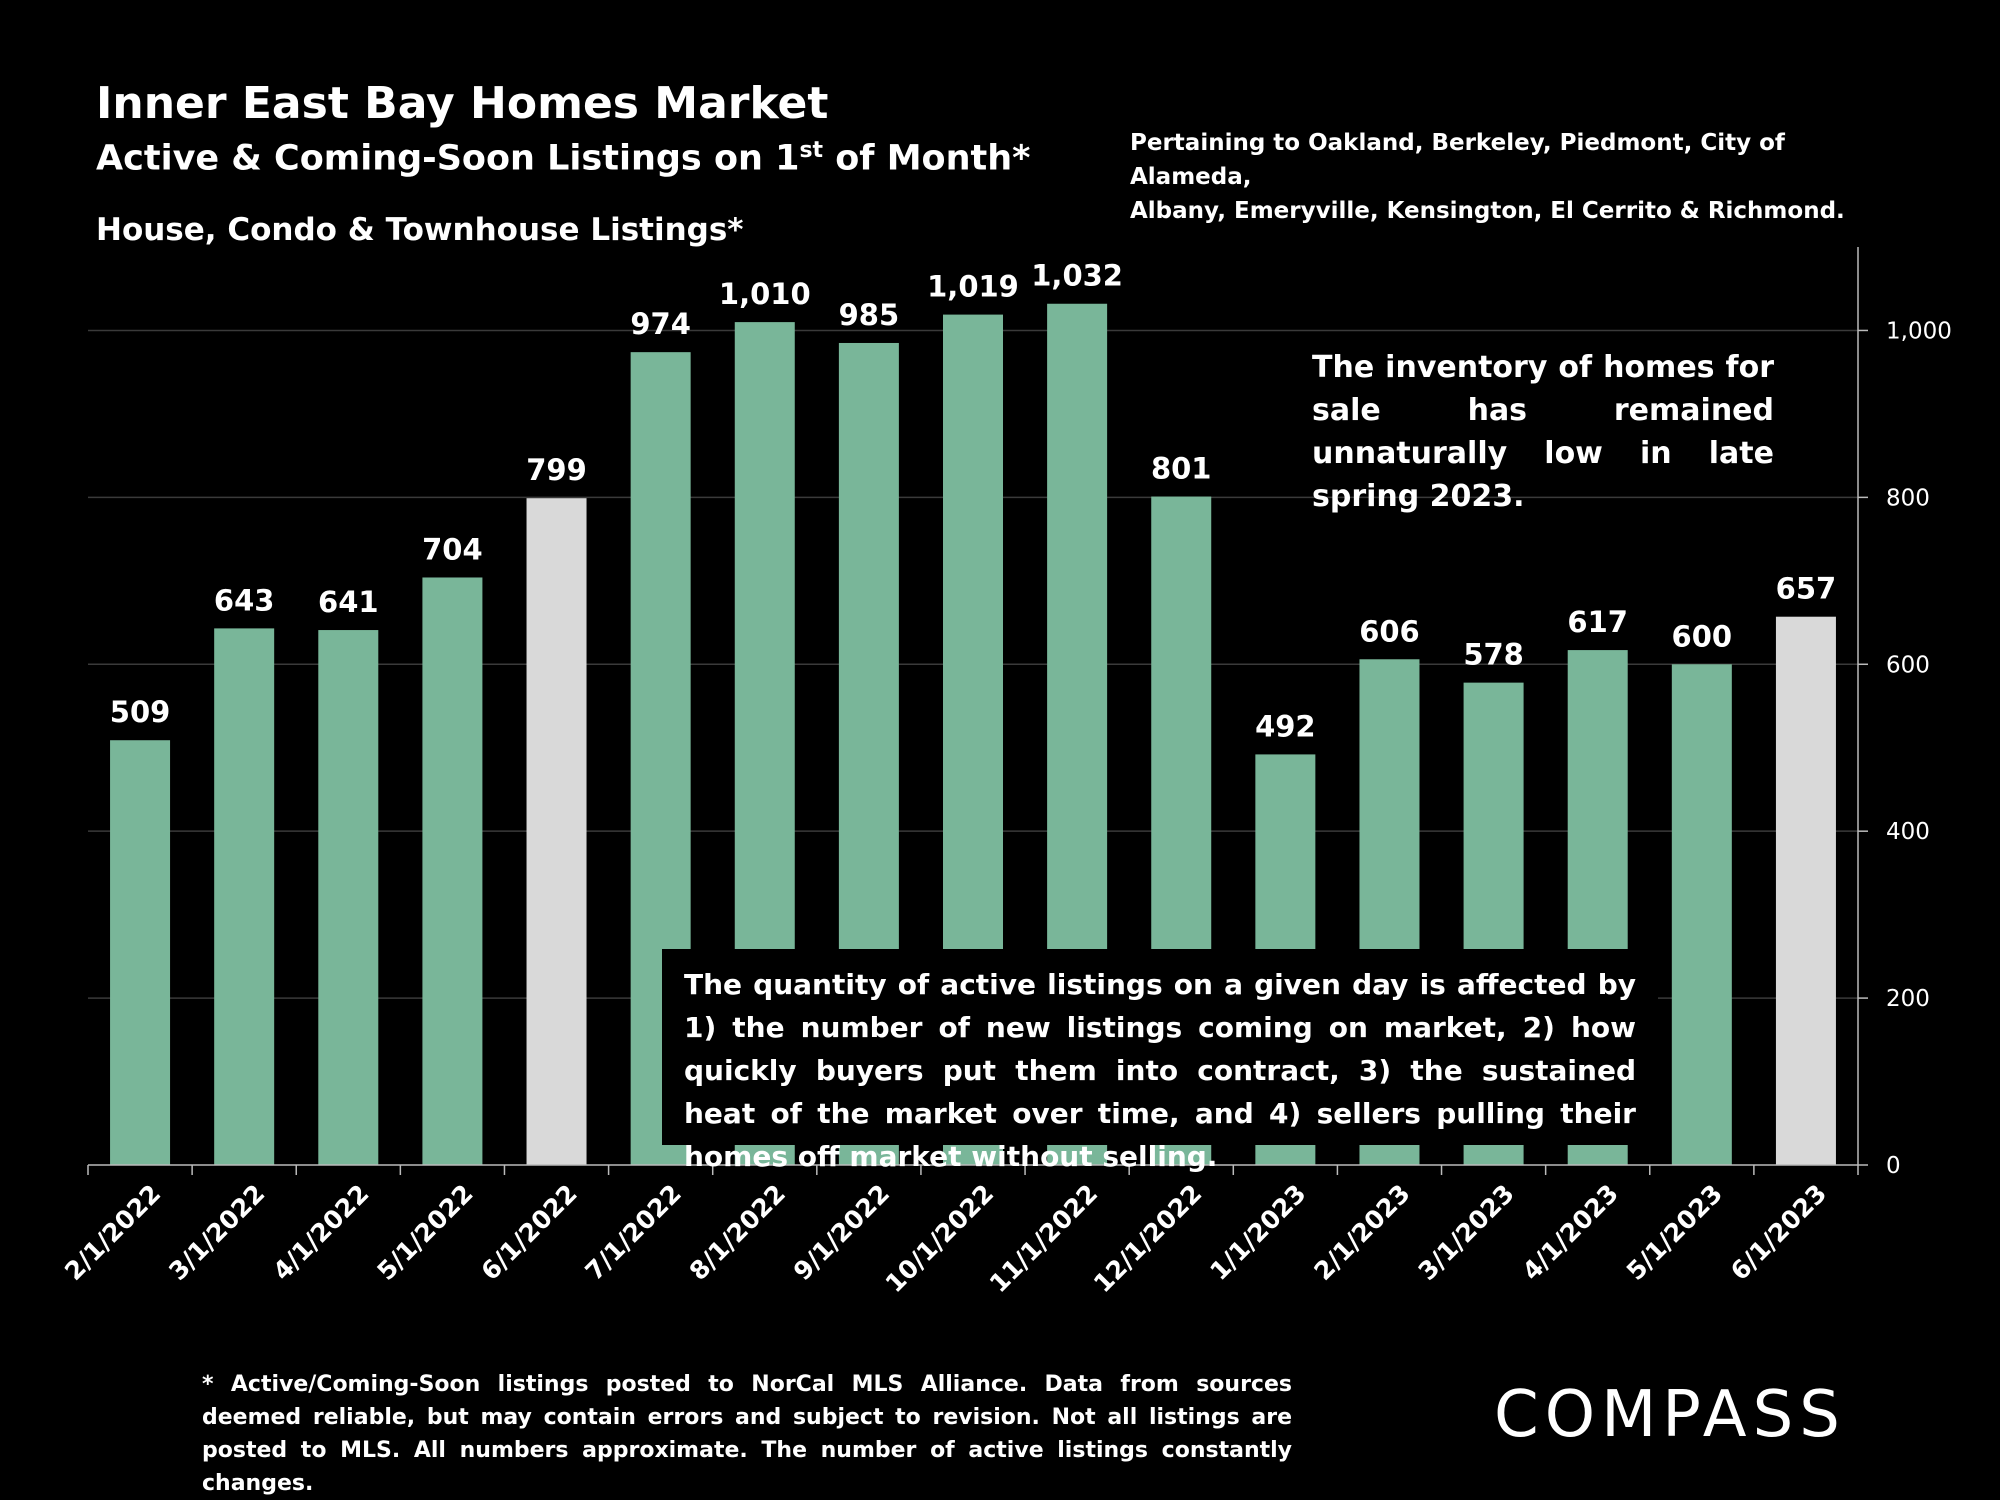 The height and width of the screenshot is (1500, 2000). I want to click on y-tick-label: 800, so click(1908, 498).